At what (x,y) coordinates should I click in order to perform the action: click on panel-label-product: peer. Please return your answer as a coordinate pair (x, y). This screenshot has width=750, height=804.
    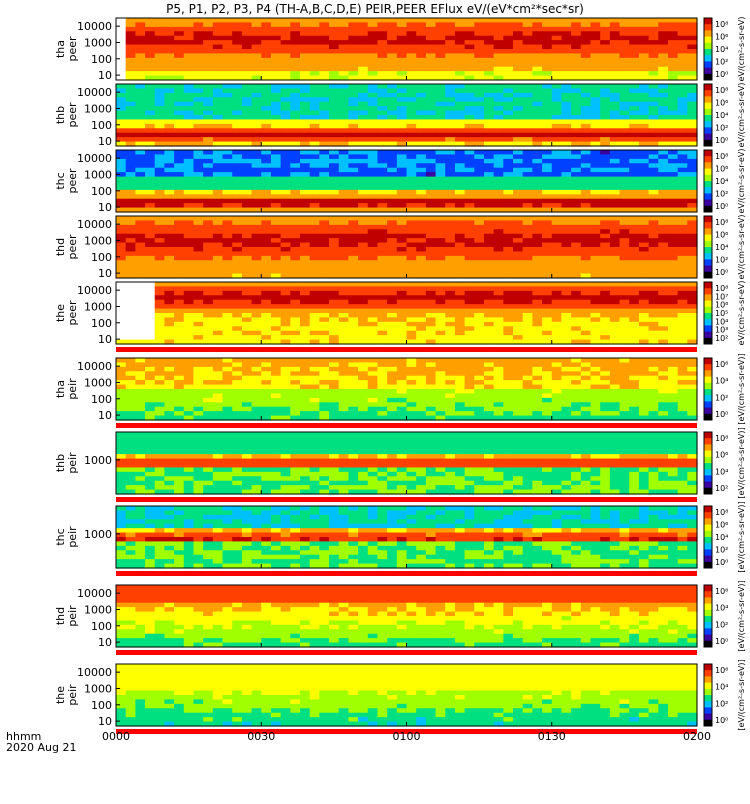
    Looking at the image, I should click on (72, 313).